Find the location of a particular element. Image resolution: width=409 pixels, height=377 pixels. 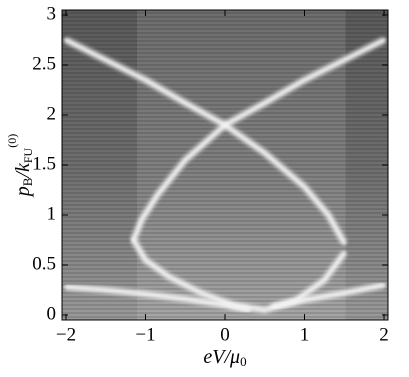

y-tick-label: 1.5 is located at coordinates (44, 163).